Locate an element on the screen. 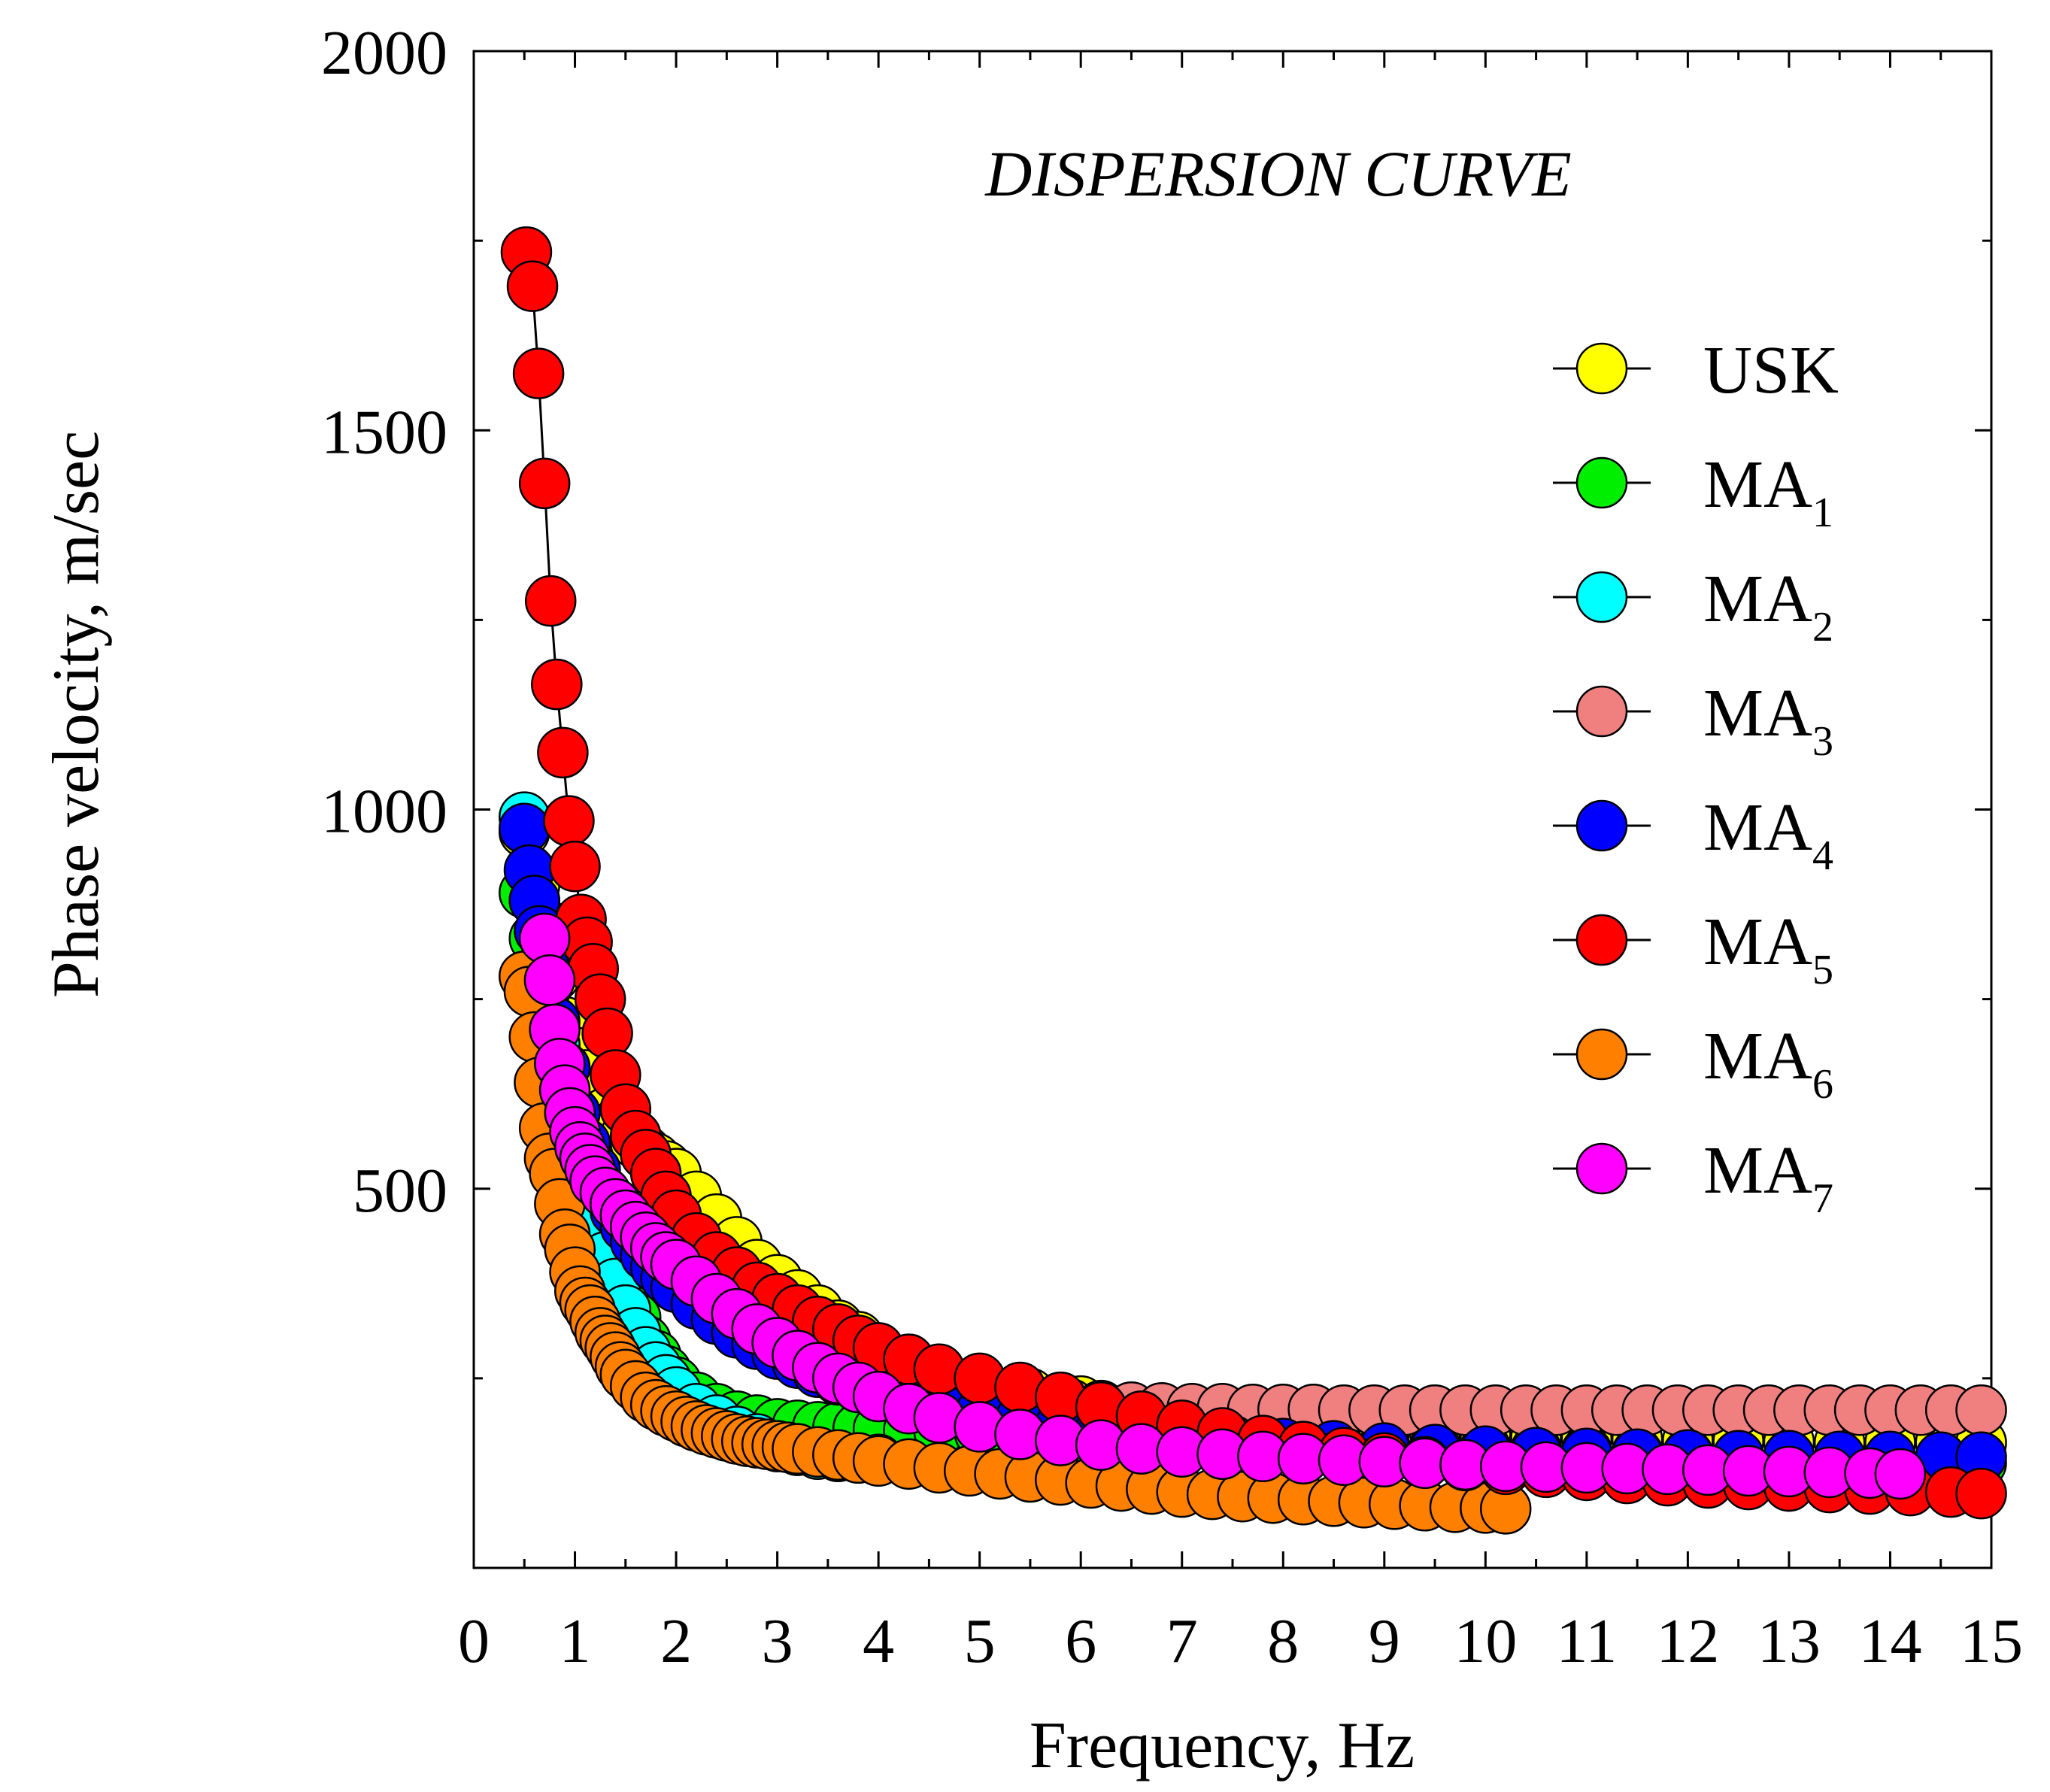 The width and height of the screenshot is (2050, 1792). x-tick-label: 10 is located at coordinates (1485, 1641).